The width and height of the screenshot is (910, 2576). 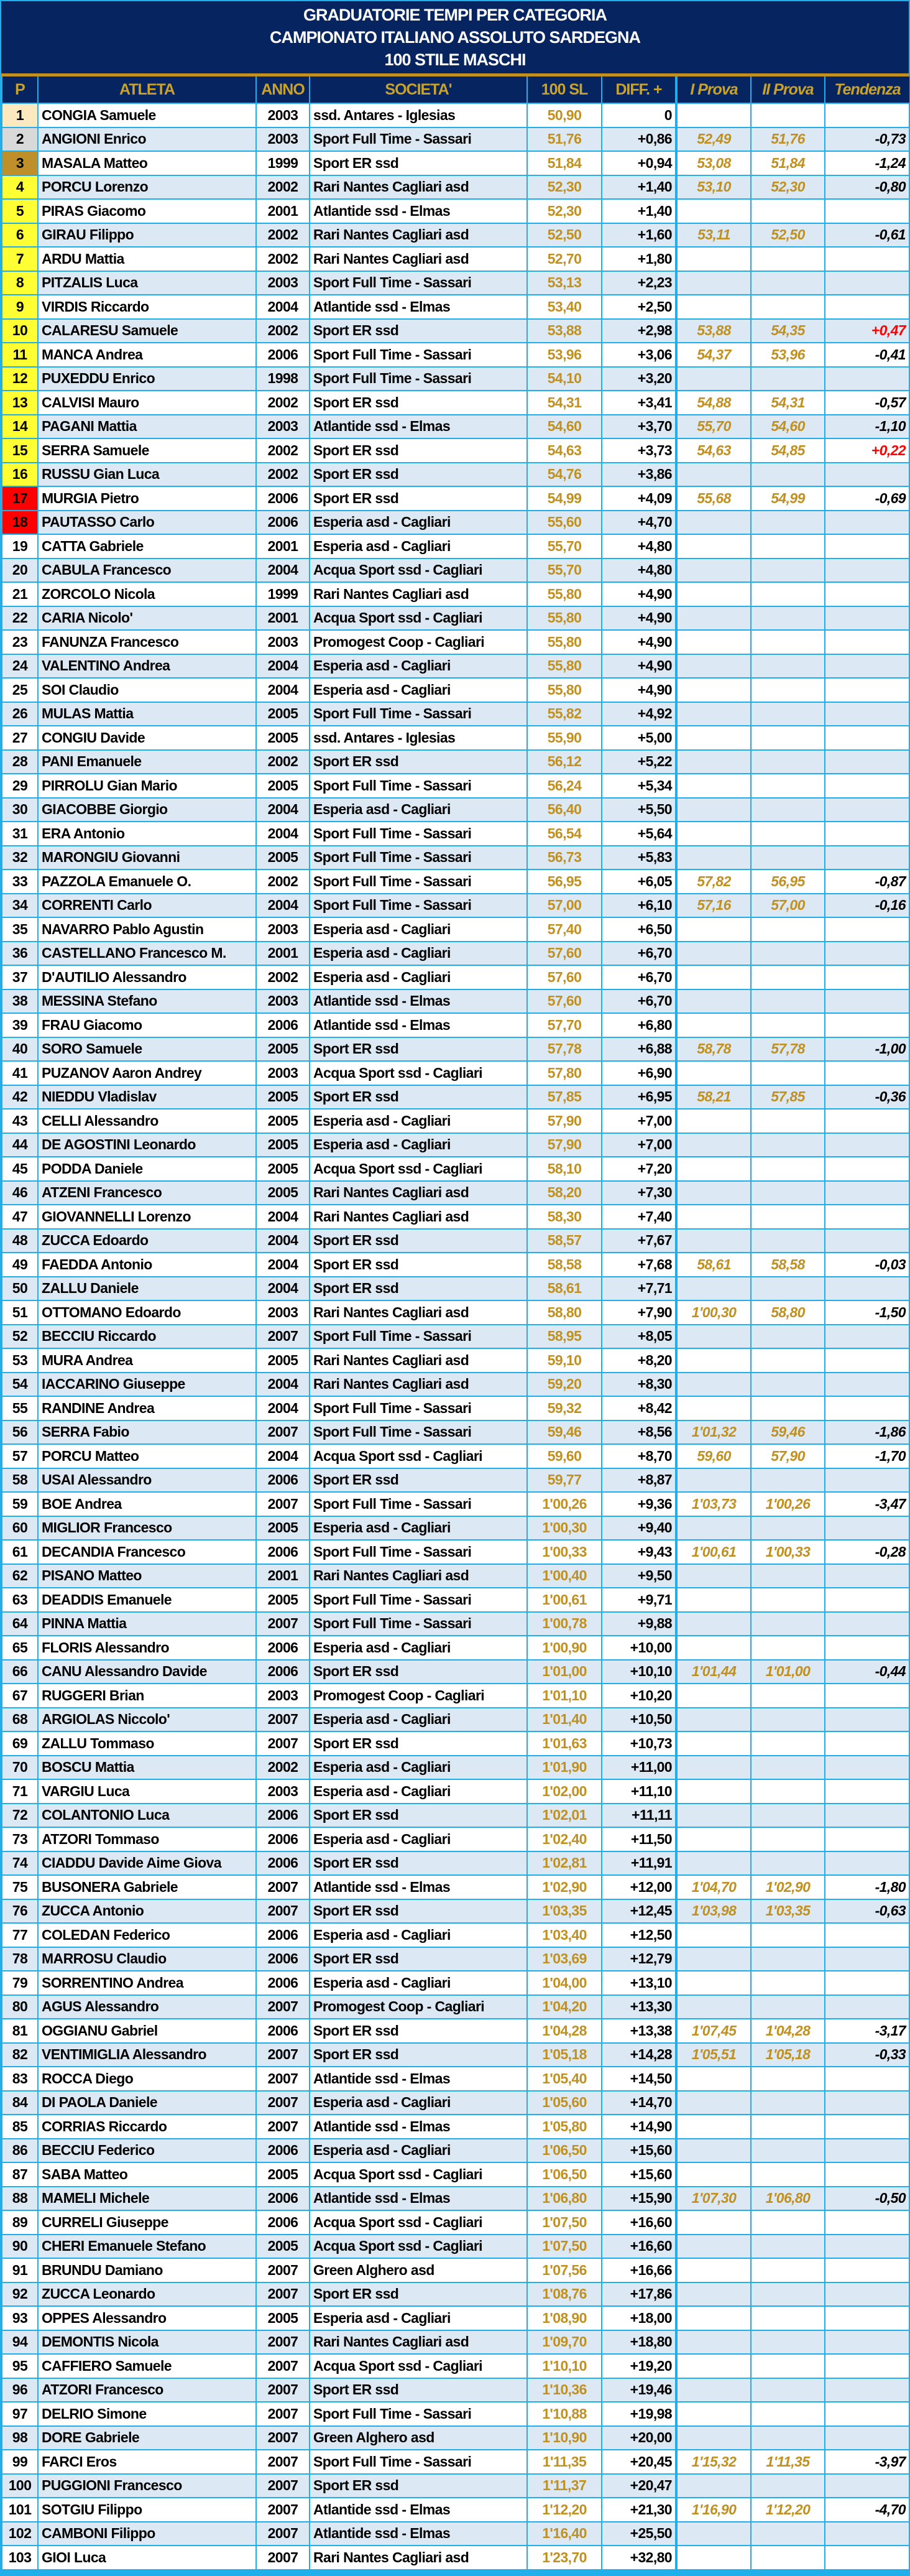 I want to click on cell-prova1: 1'01,32, so click(x=713, y=1432).